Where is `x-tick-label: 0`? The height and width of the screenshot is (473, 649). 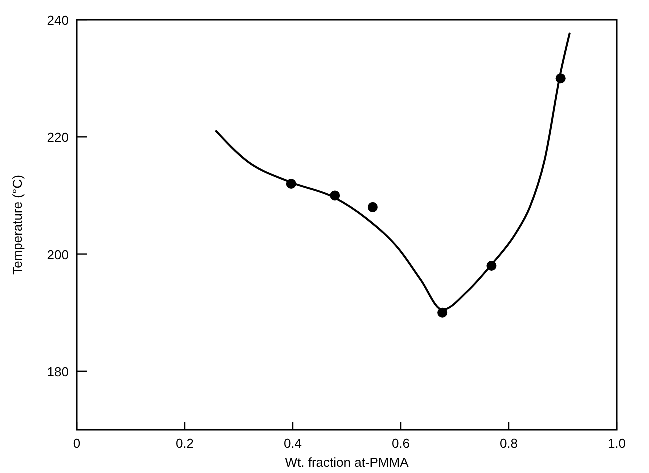 x-tick-label: 0 is located at coordinates (77, 443).